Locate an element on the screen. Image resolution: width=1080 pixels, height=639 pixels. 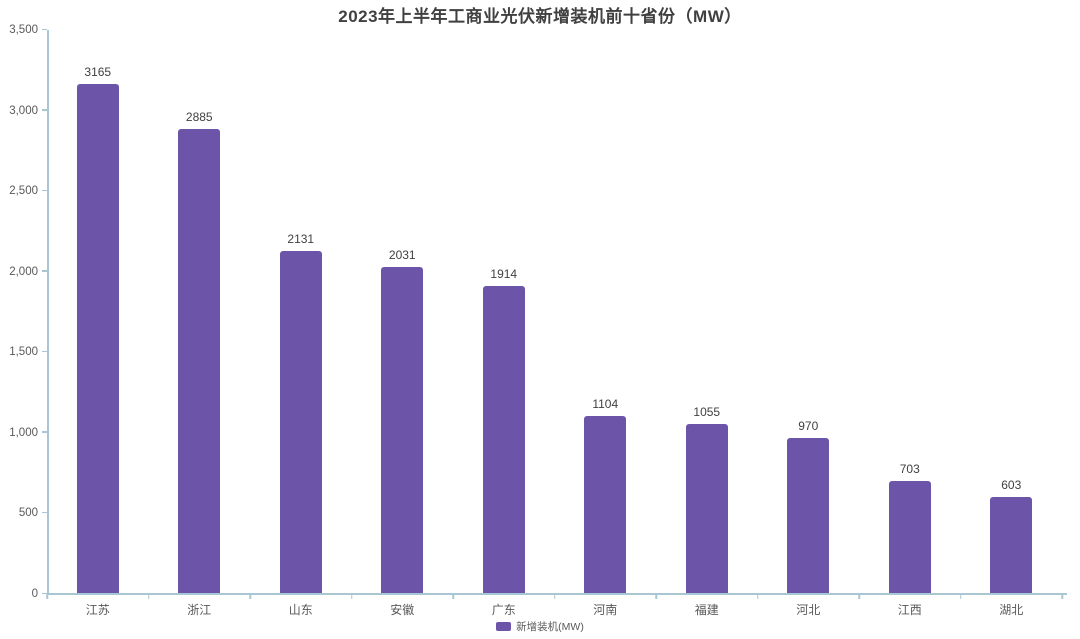
x-tick-label: 河北 is located at coordinates (808, 610).